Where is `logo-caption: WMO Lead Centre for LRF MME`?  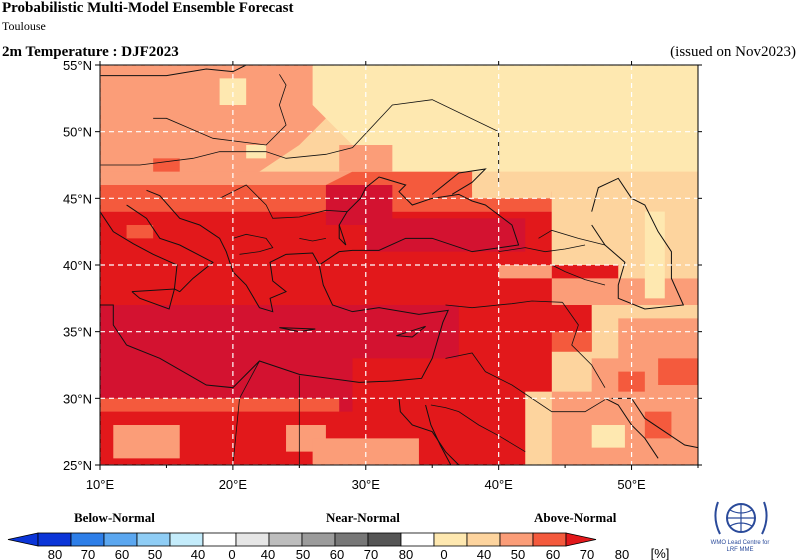 logo-caption: WMO Lead Centre for LRF MME is located at coordinates (740, 546).